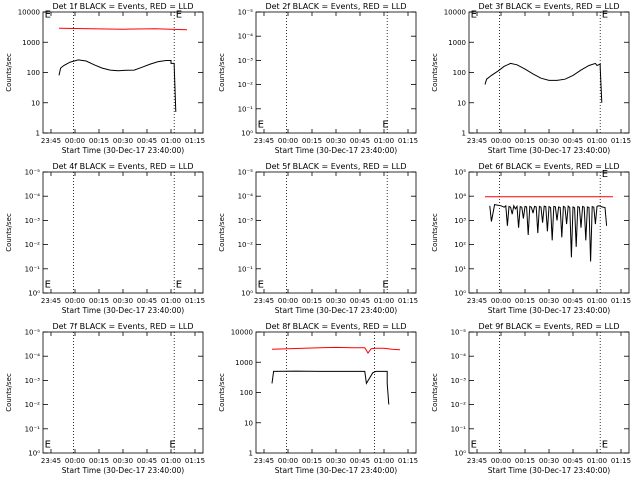  Describe the element at coordinates (460, 245) in the screenshot. I see `y-tick-label: 10²` at that location.